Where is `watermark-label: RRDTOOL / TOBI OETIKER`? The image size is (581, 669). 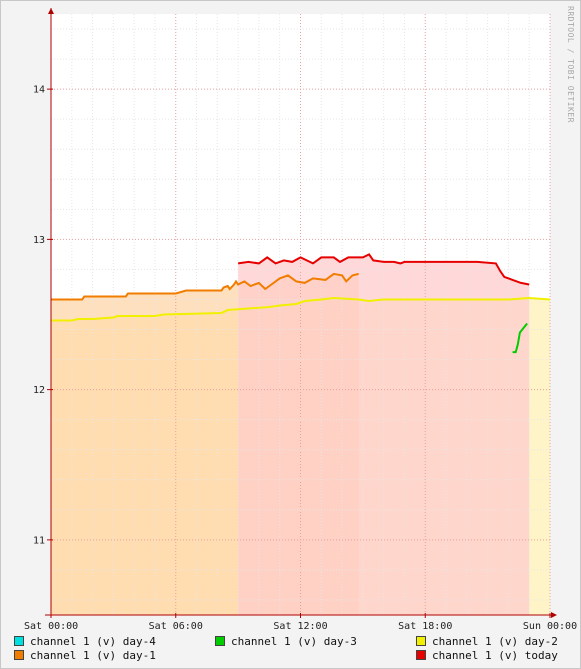 watermark-label: RRDTOOL / TOBI OETIKER is located at coordinates (570, 64).